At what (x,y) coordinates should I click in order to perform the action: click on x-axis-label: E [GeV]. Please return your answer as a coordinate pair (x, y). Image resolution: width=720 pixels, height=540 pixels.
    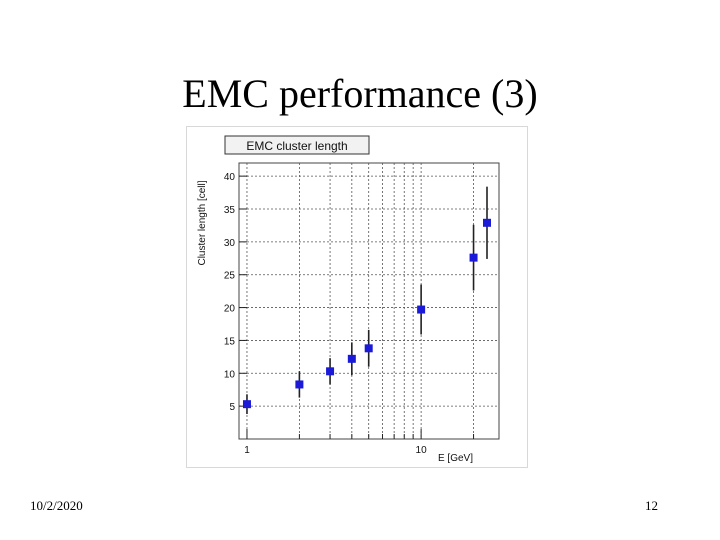
    Looking at the image, I should click on (455, 458).